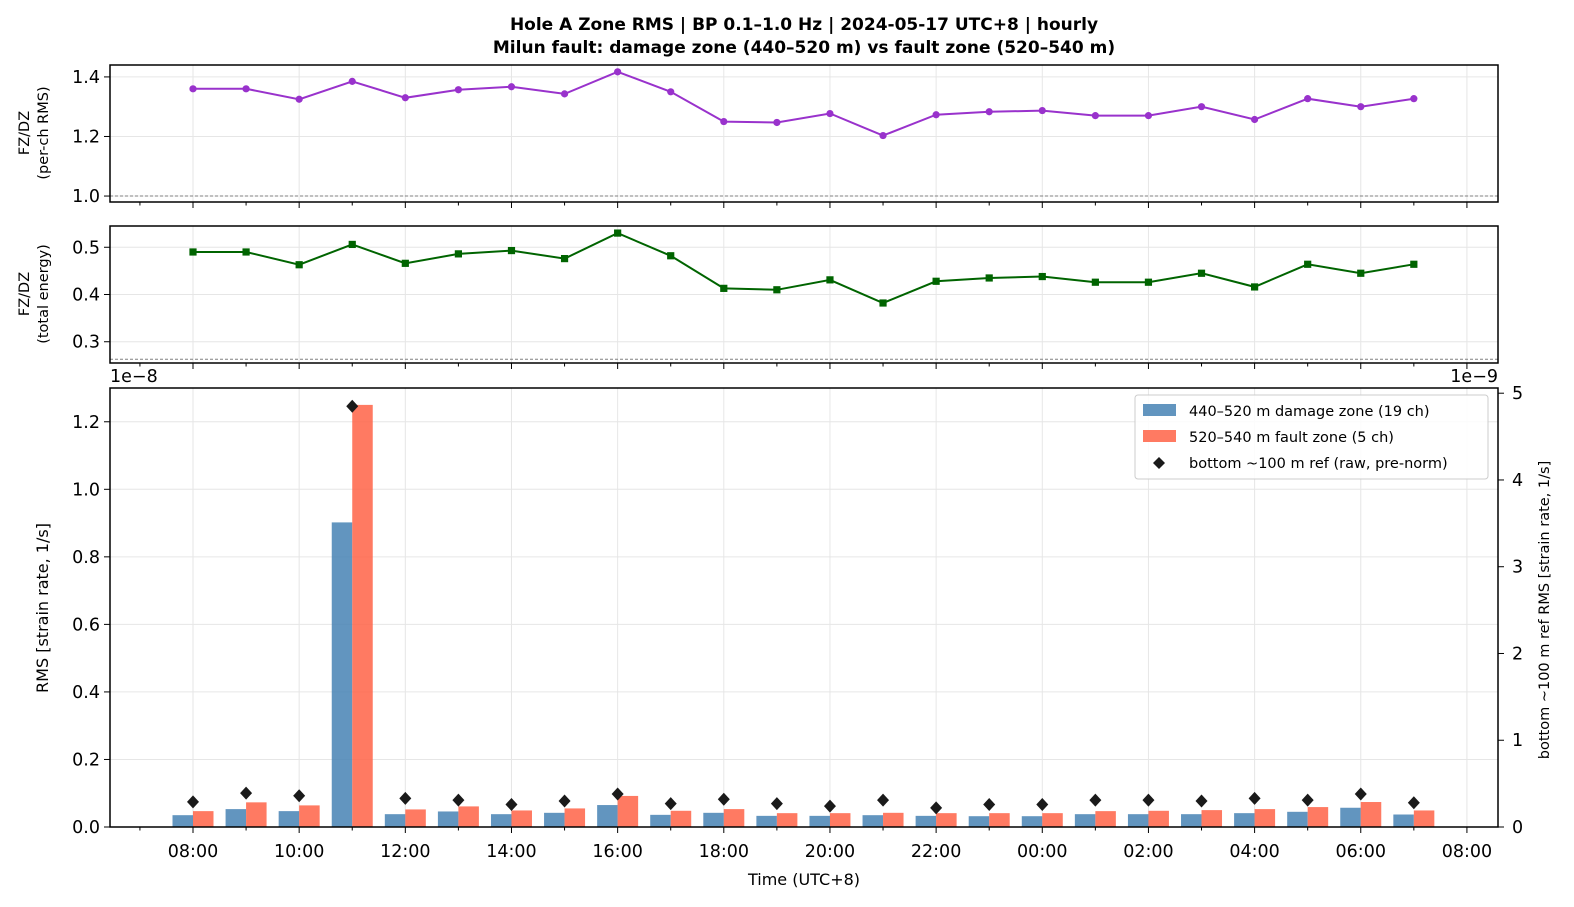  What do you see at coordinates (86, 137) in the screenshot?
I see `y-tick-label: 1.2` at bounding box center [86, 137].